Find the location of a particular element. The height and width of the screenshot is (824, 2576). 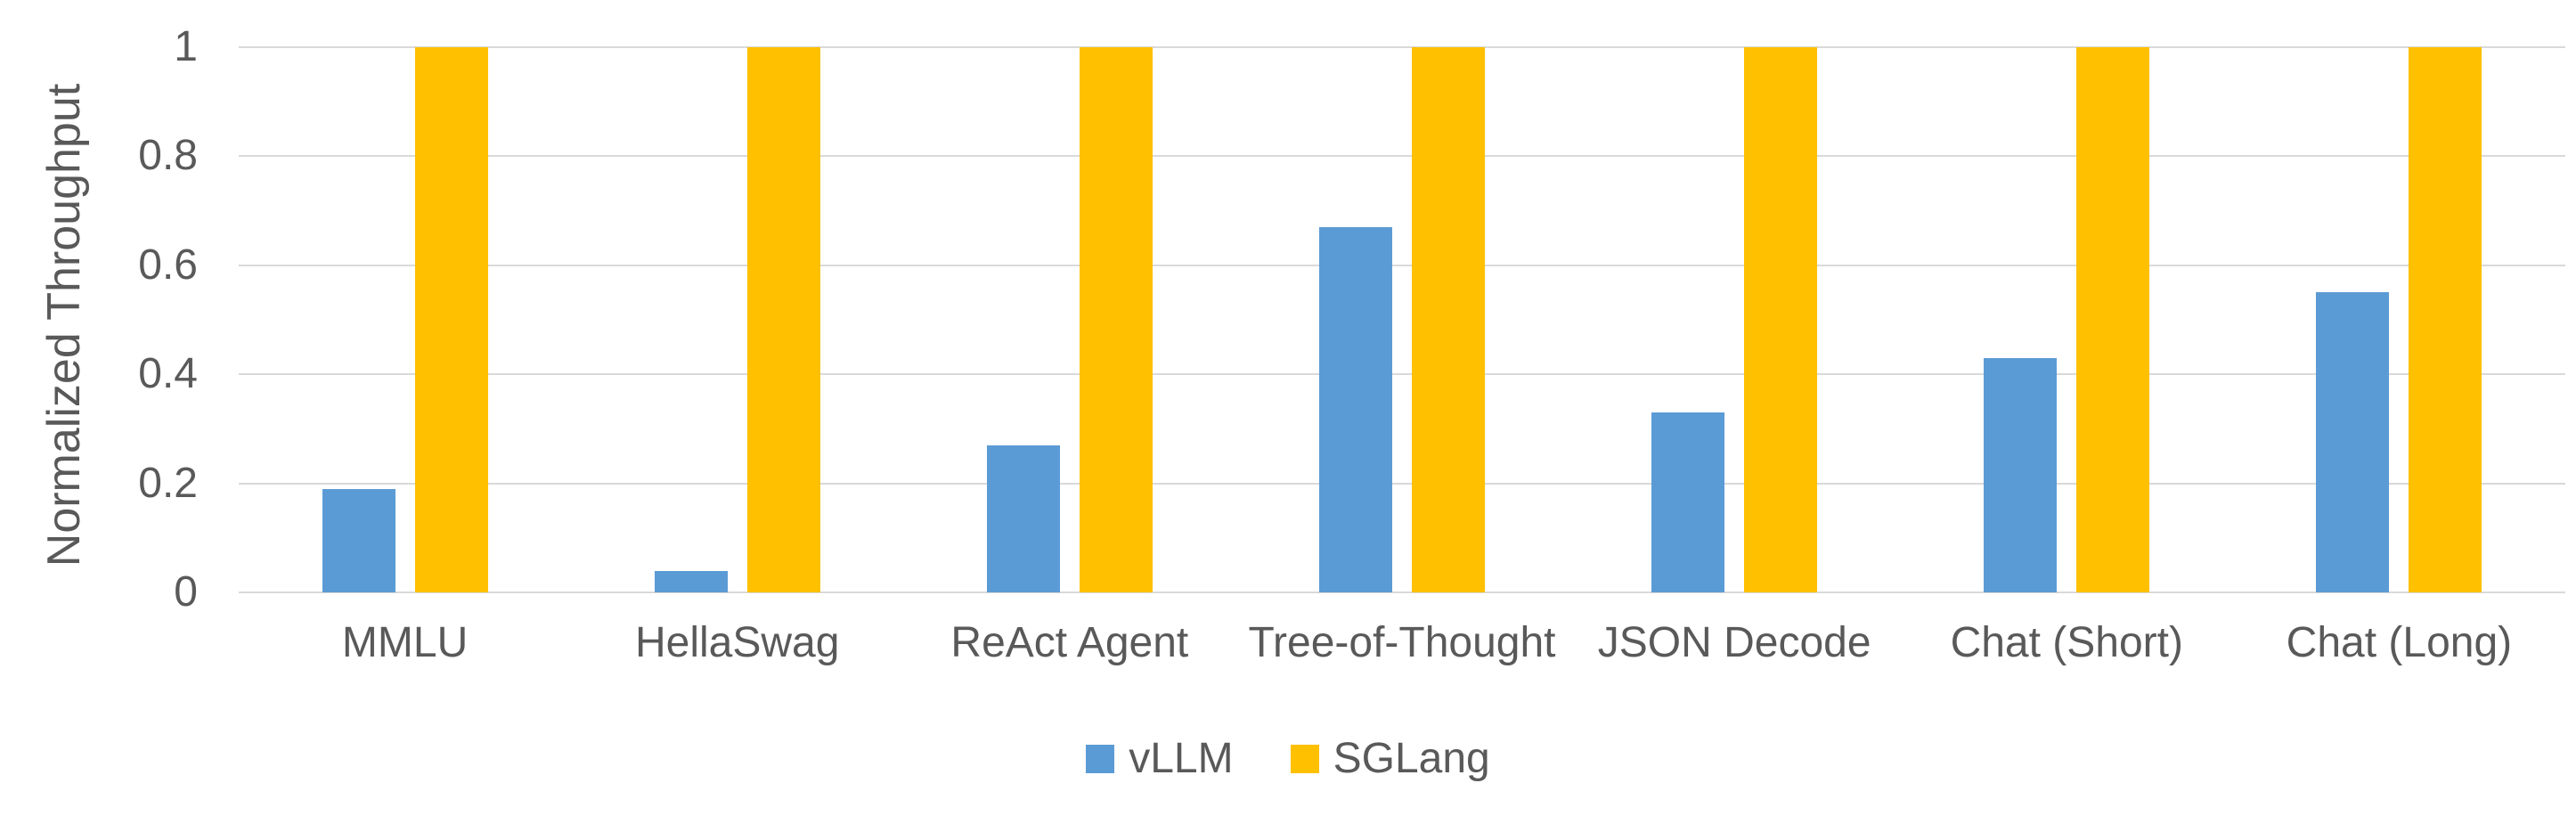

bar-group-hellaswag is located at coordinates (737, 319).